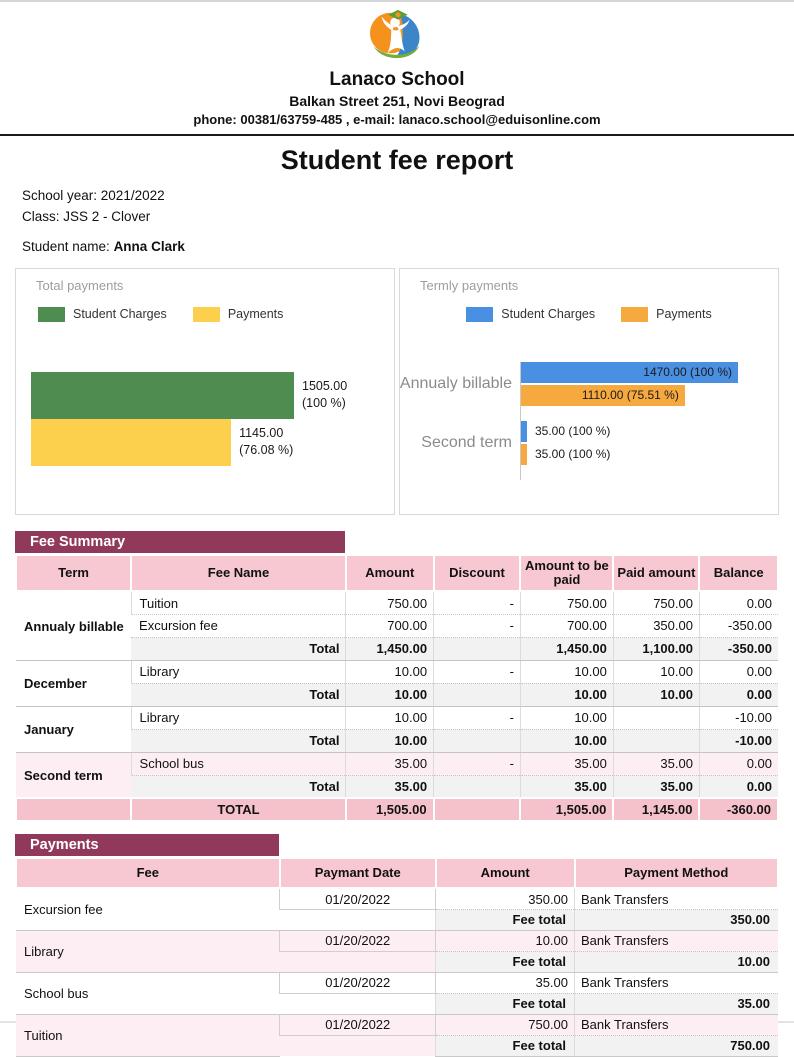 Image resolution: width=794 pixels, height=1057 pixels. I want to click on table-row: January Library 10.00 - 10.00 -10.00, so click(397, 729).